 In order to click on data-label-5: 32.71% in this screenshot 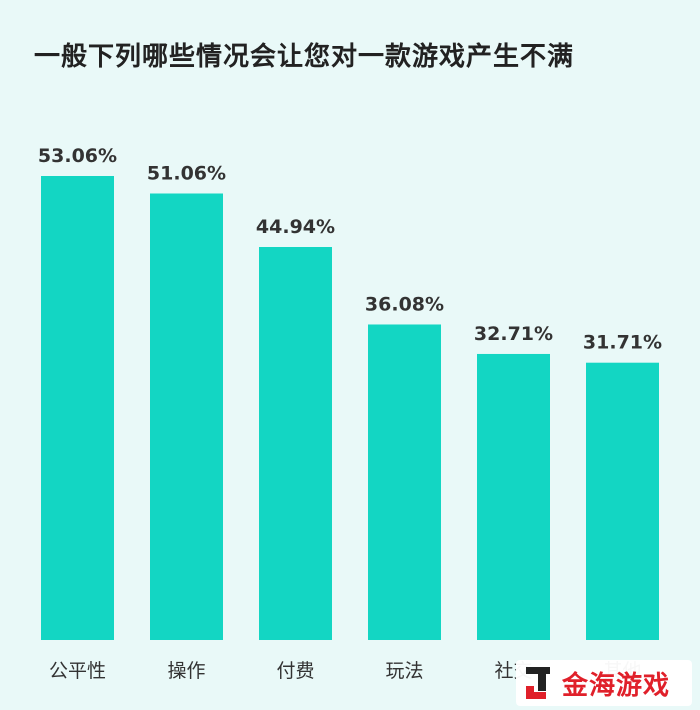, I will do `click(513, 334)`.